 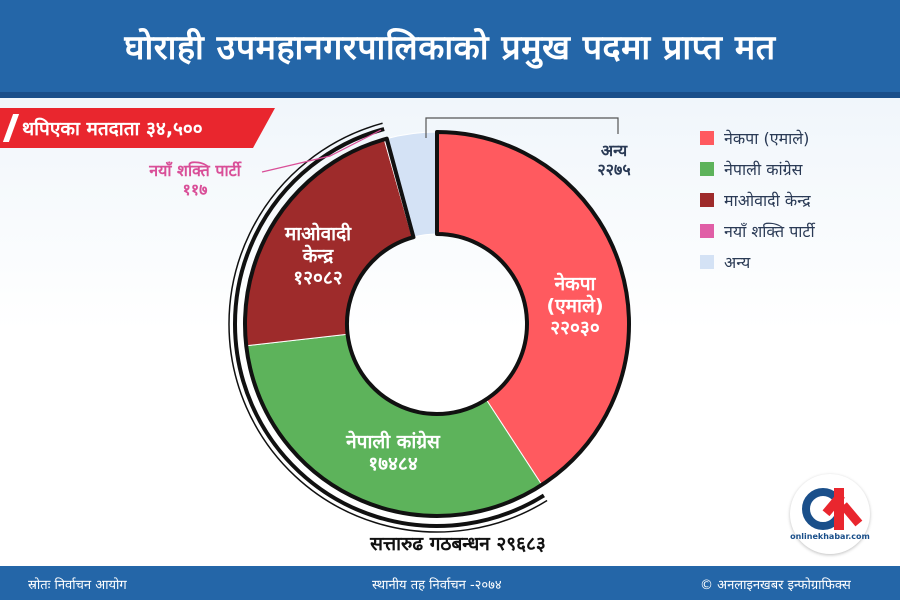 I want to click on legend-label-3: नयाँ शक्ति पार्टी, so click(x=769, y=231).